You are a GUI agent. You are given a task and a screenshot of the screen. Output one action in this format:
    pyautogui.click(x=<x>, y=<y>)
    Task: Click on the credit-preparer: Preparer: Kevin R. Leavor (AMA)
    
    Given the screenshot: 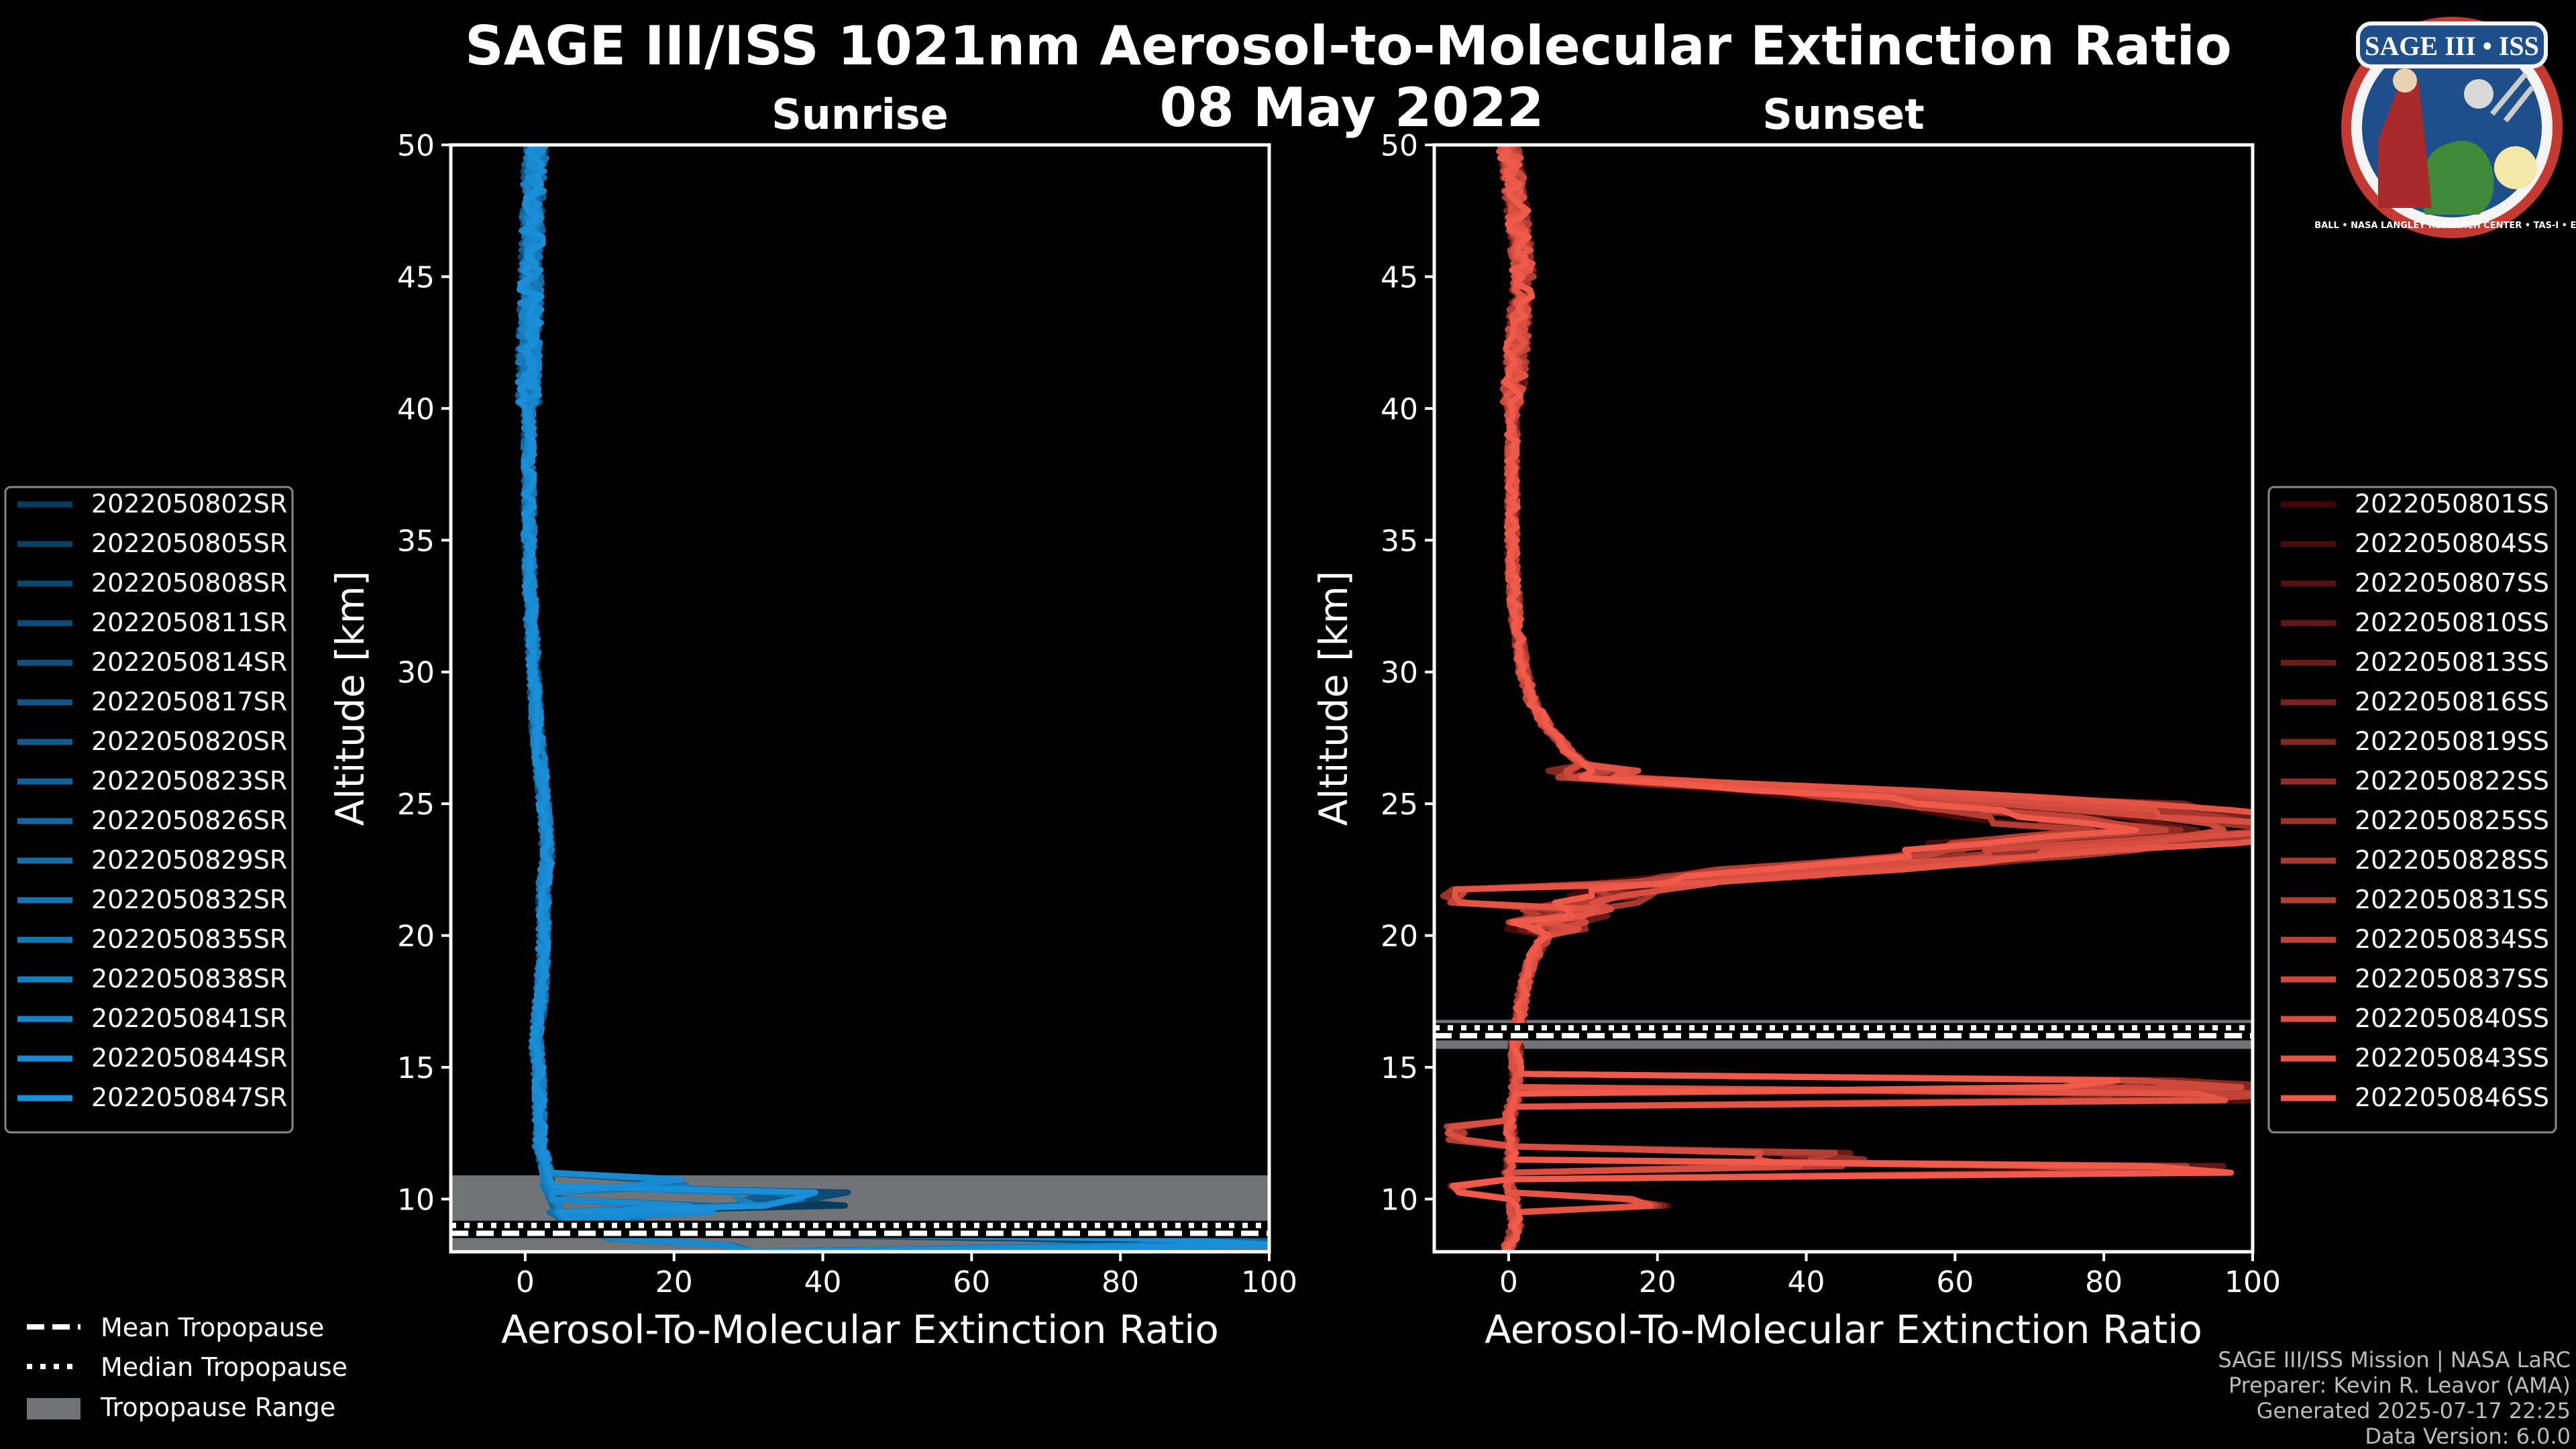 What is the action you would take?
    pyautogui.click(x=2400, y=1385)
    